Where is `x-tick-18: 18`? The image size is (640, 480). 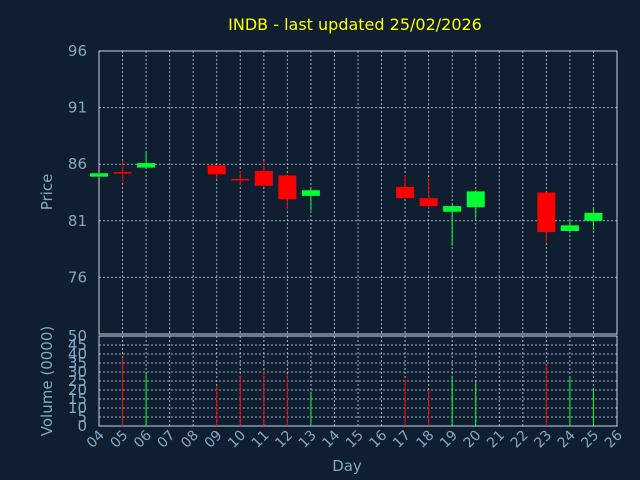 x-tick-18: 18 is located at coordinates (426, 440).